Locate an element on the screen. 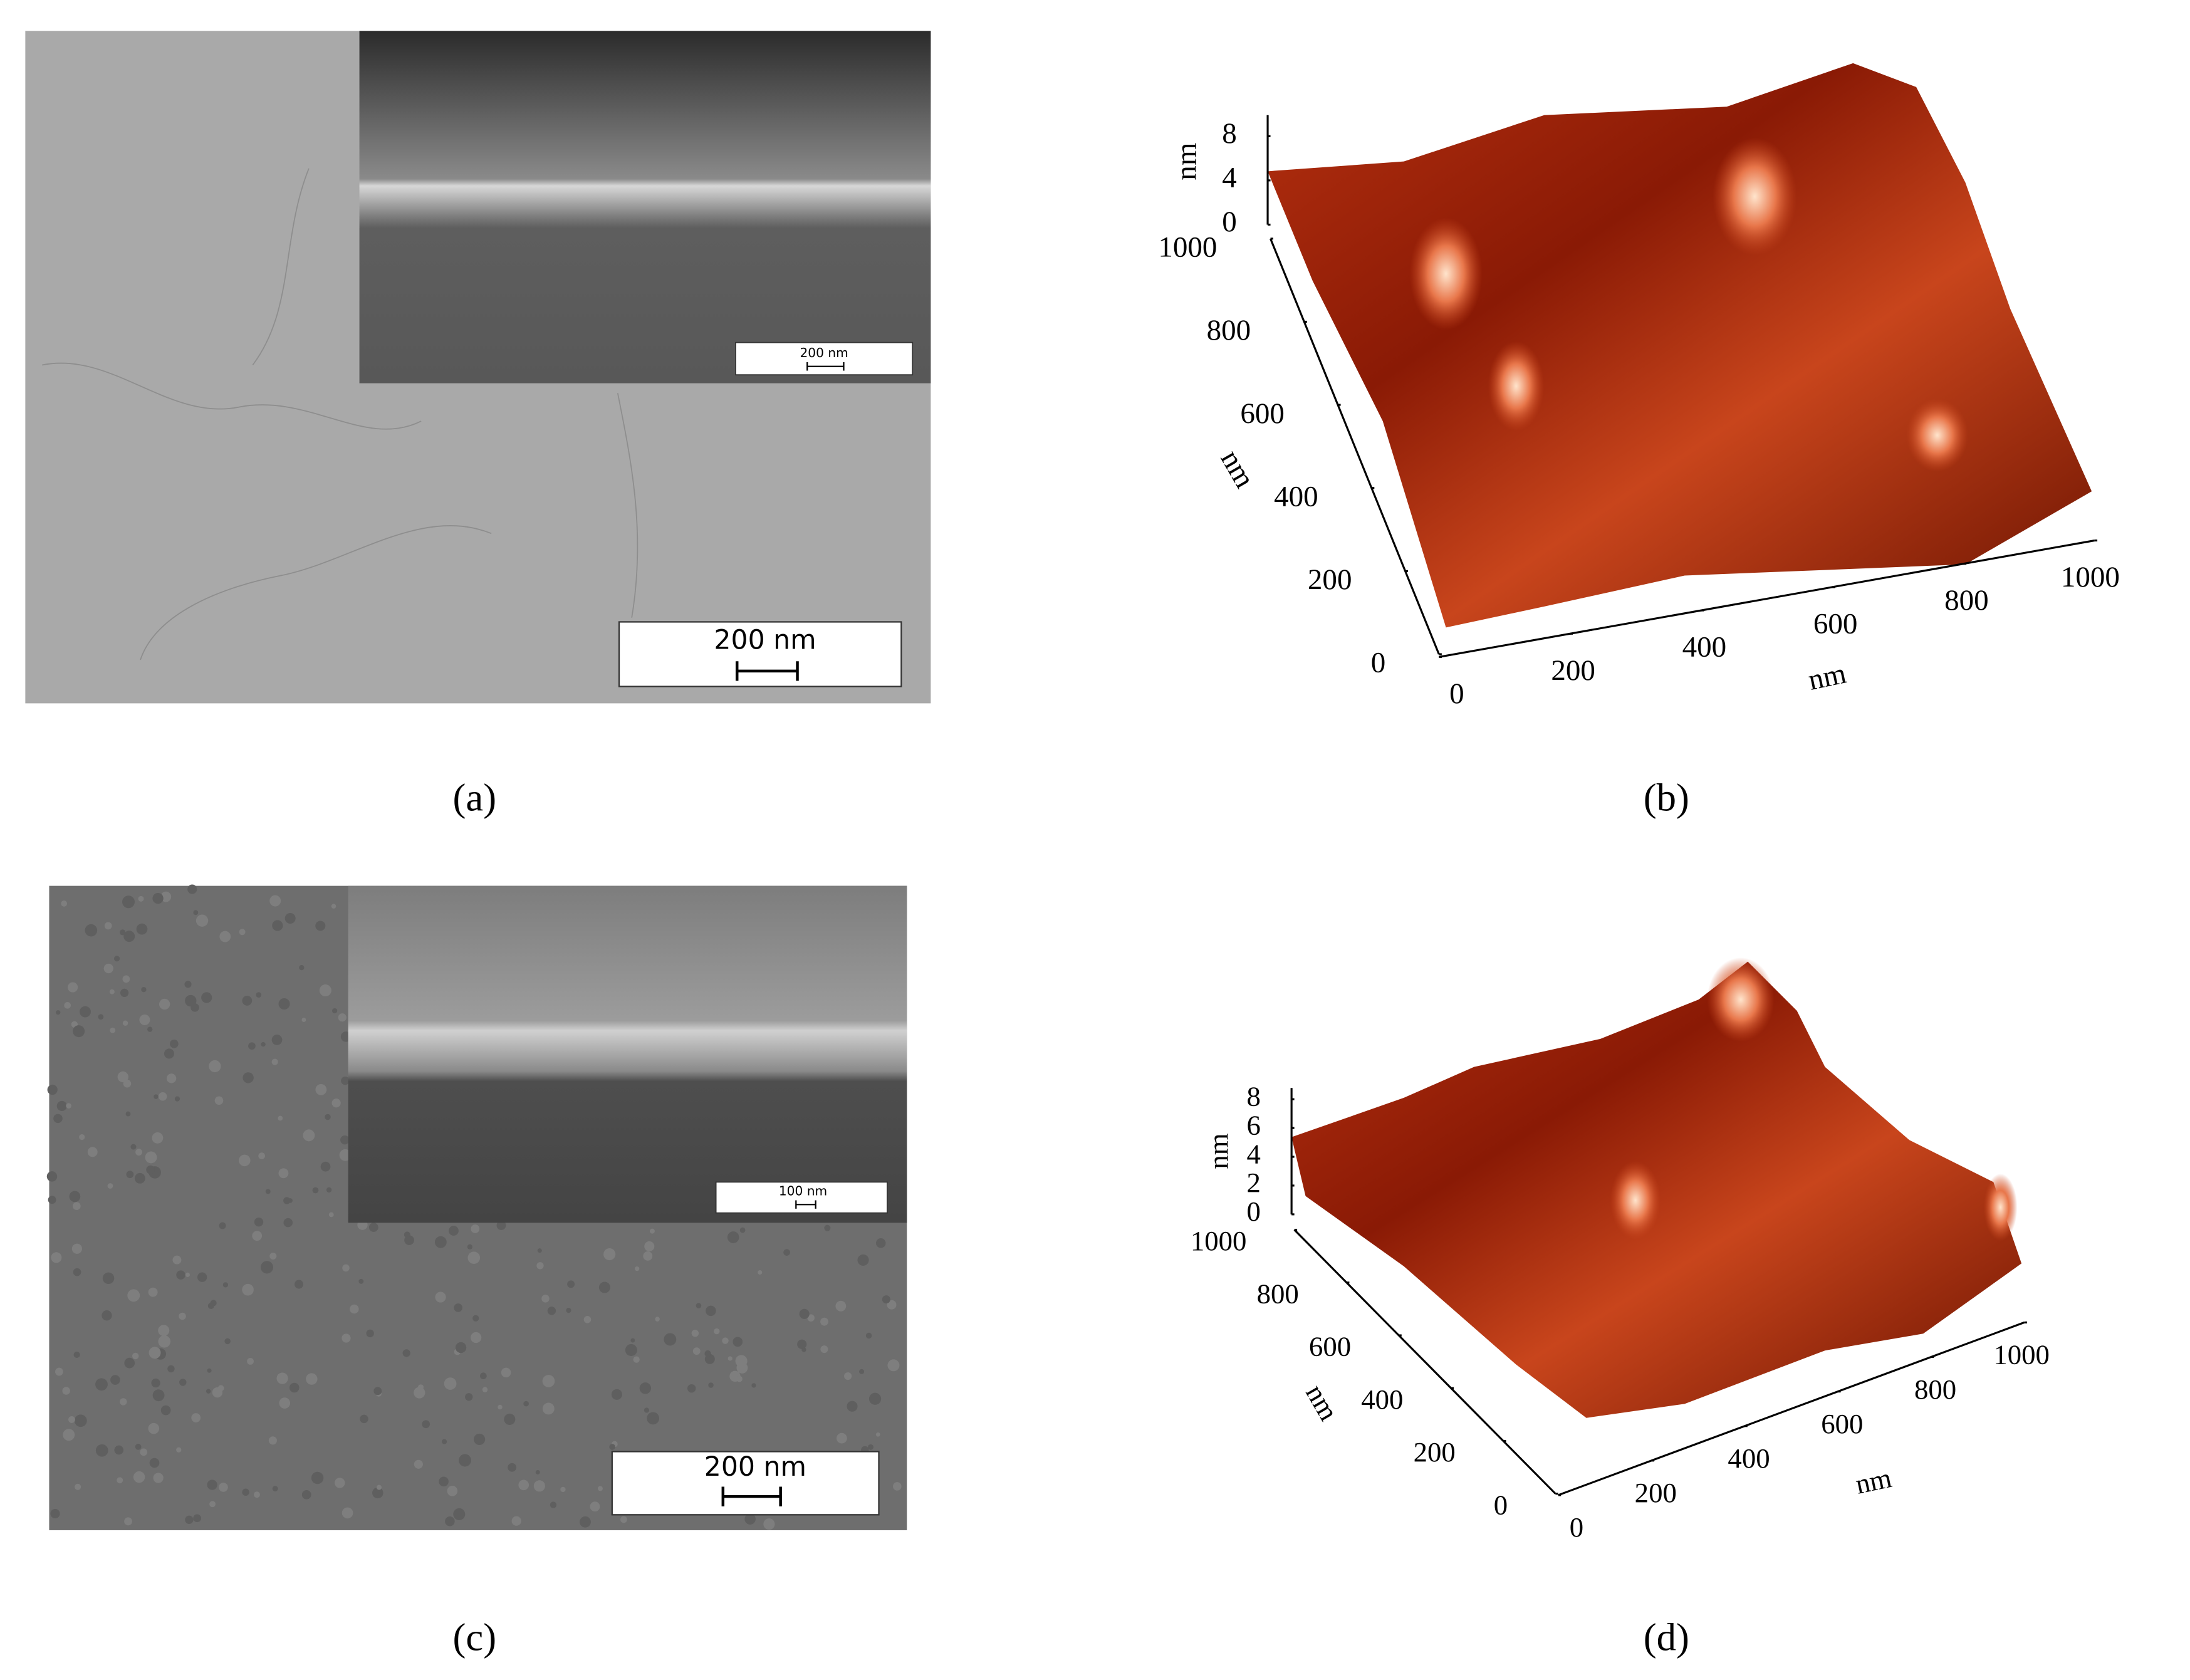 The height and width of the screenshot is (1680, 2190). panel-label: (d) is located at coordinates (1666, 1637).